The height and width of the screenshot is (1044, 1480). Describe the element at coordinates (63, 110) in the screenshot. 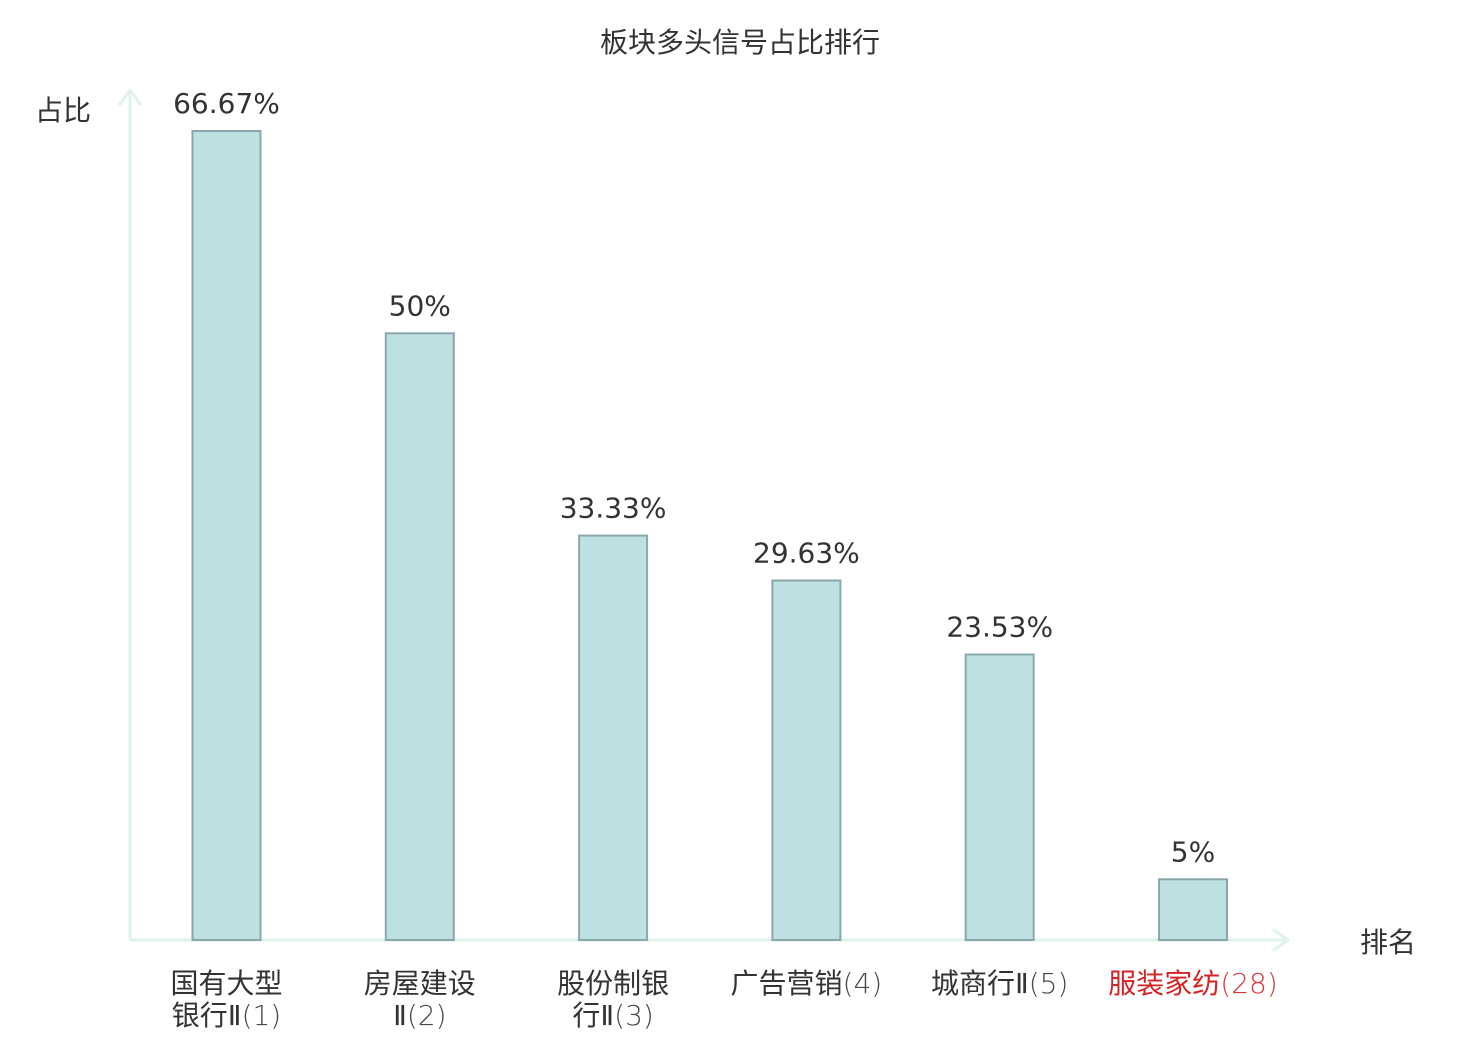

I see `y-axis-label: 占比` at that location.